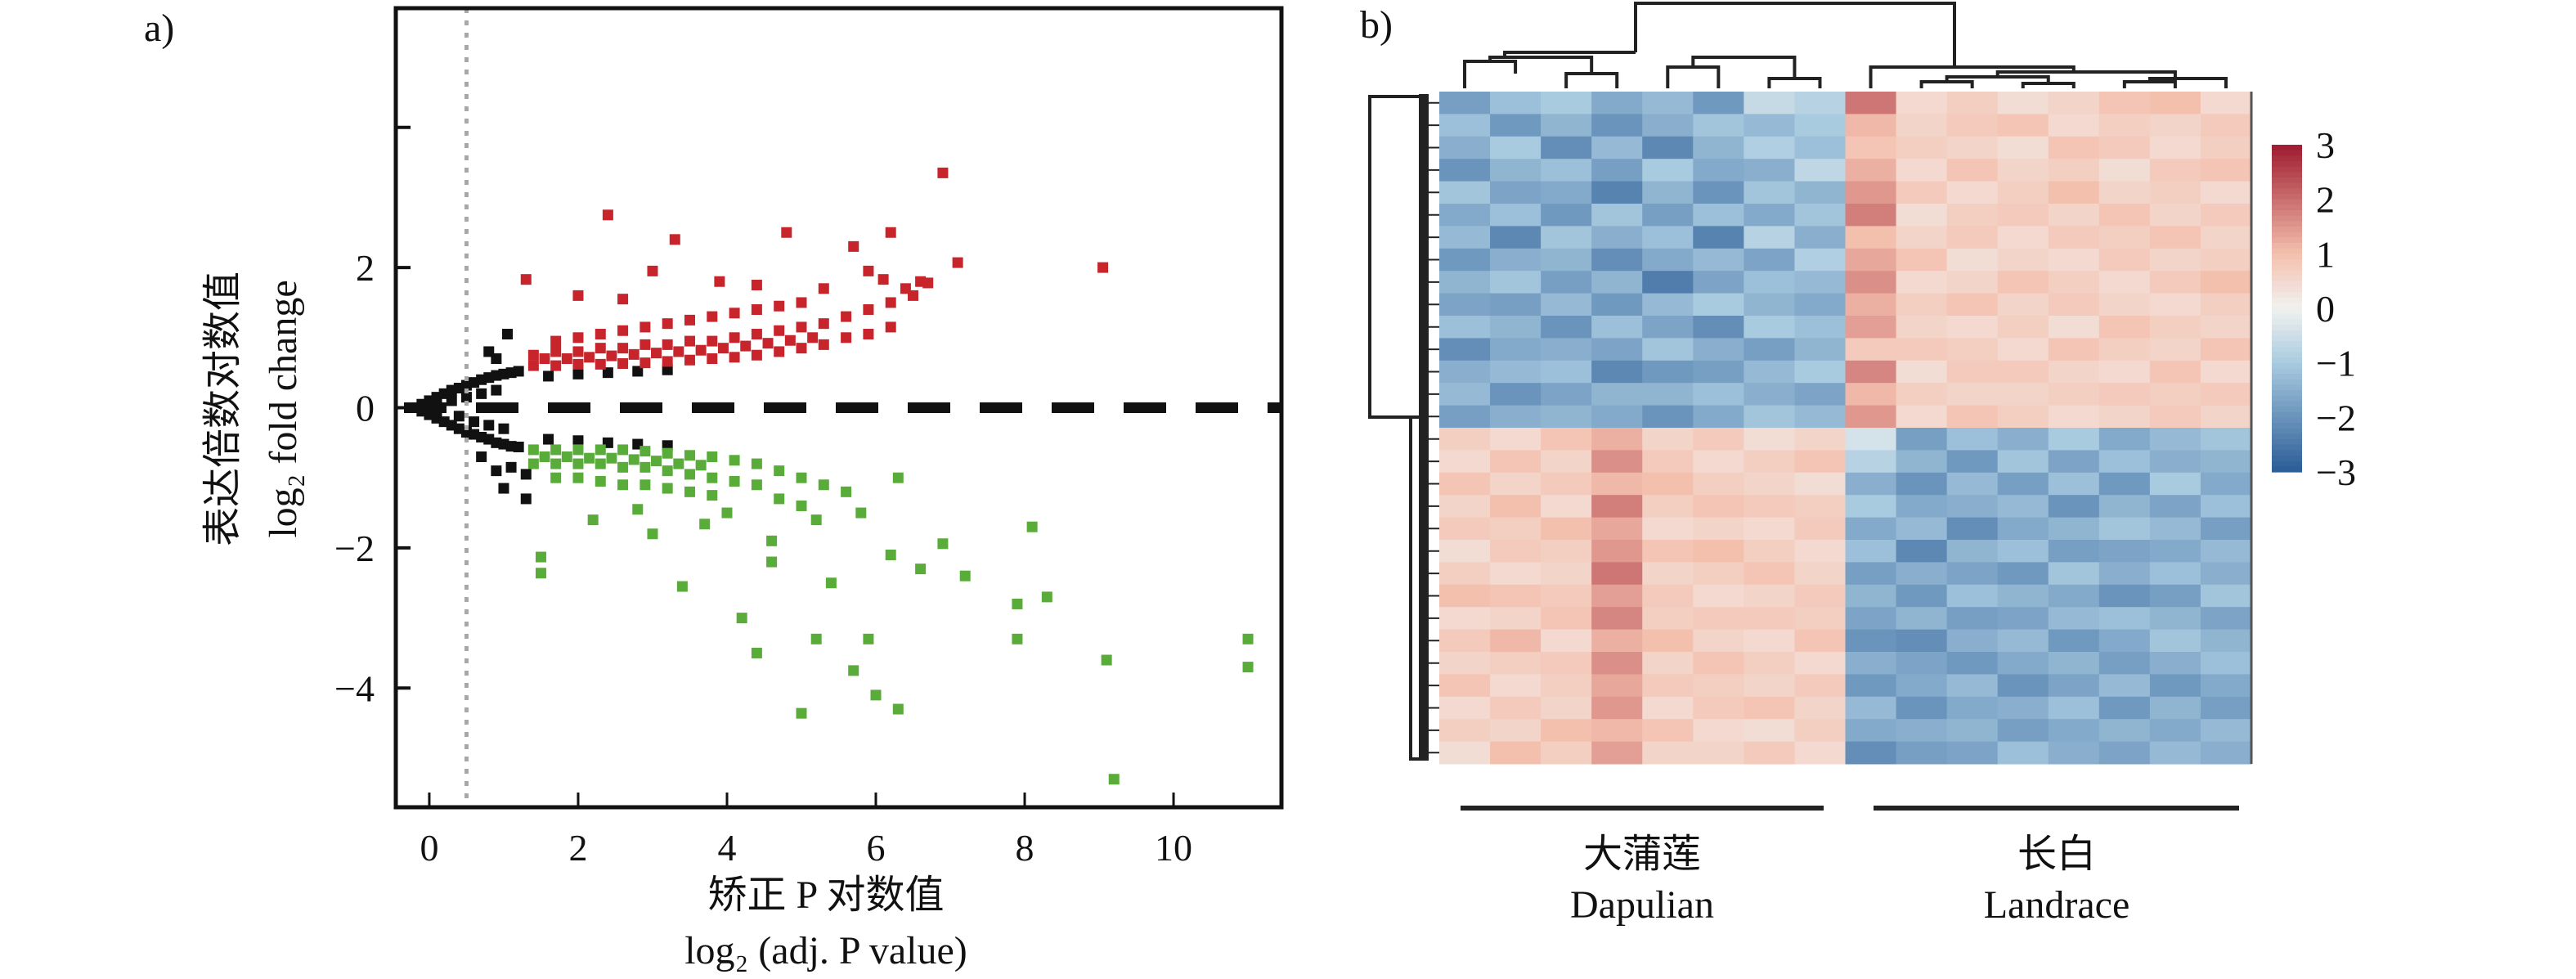  Describe the element at coordinates (2326, 254) in the screenshot. I see `colorbar-tick-label: 1` at that location.